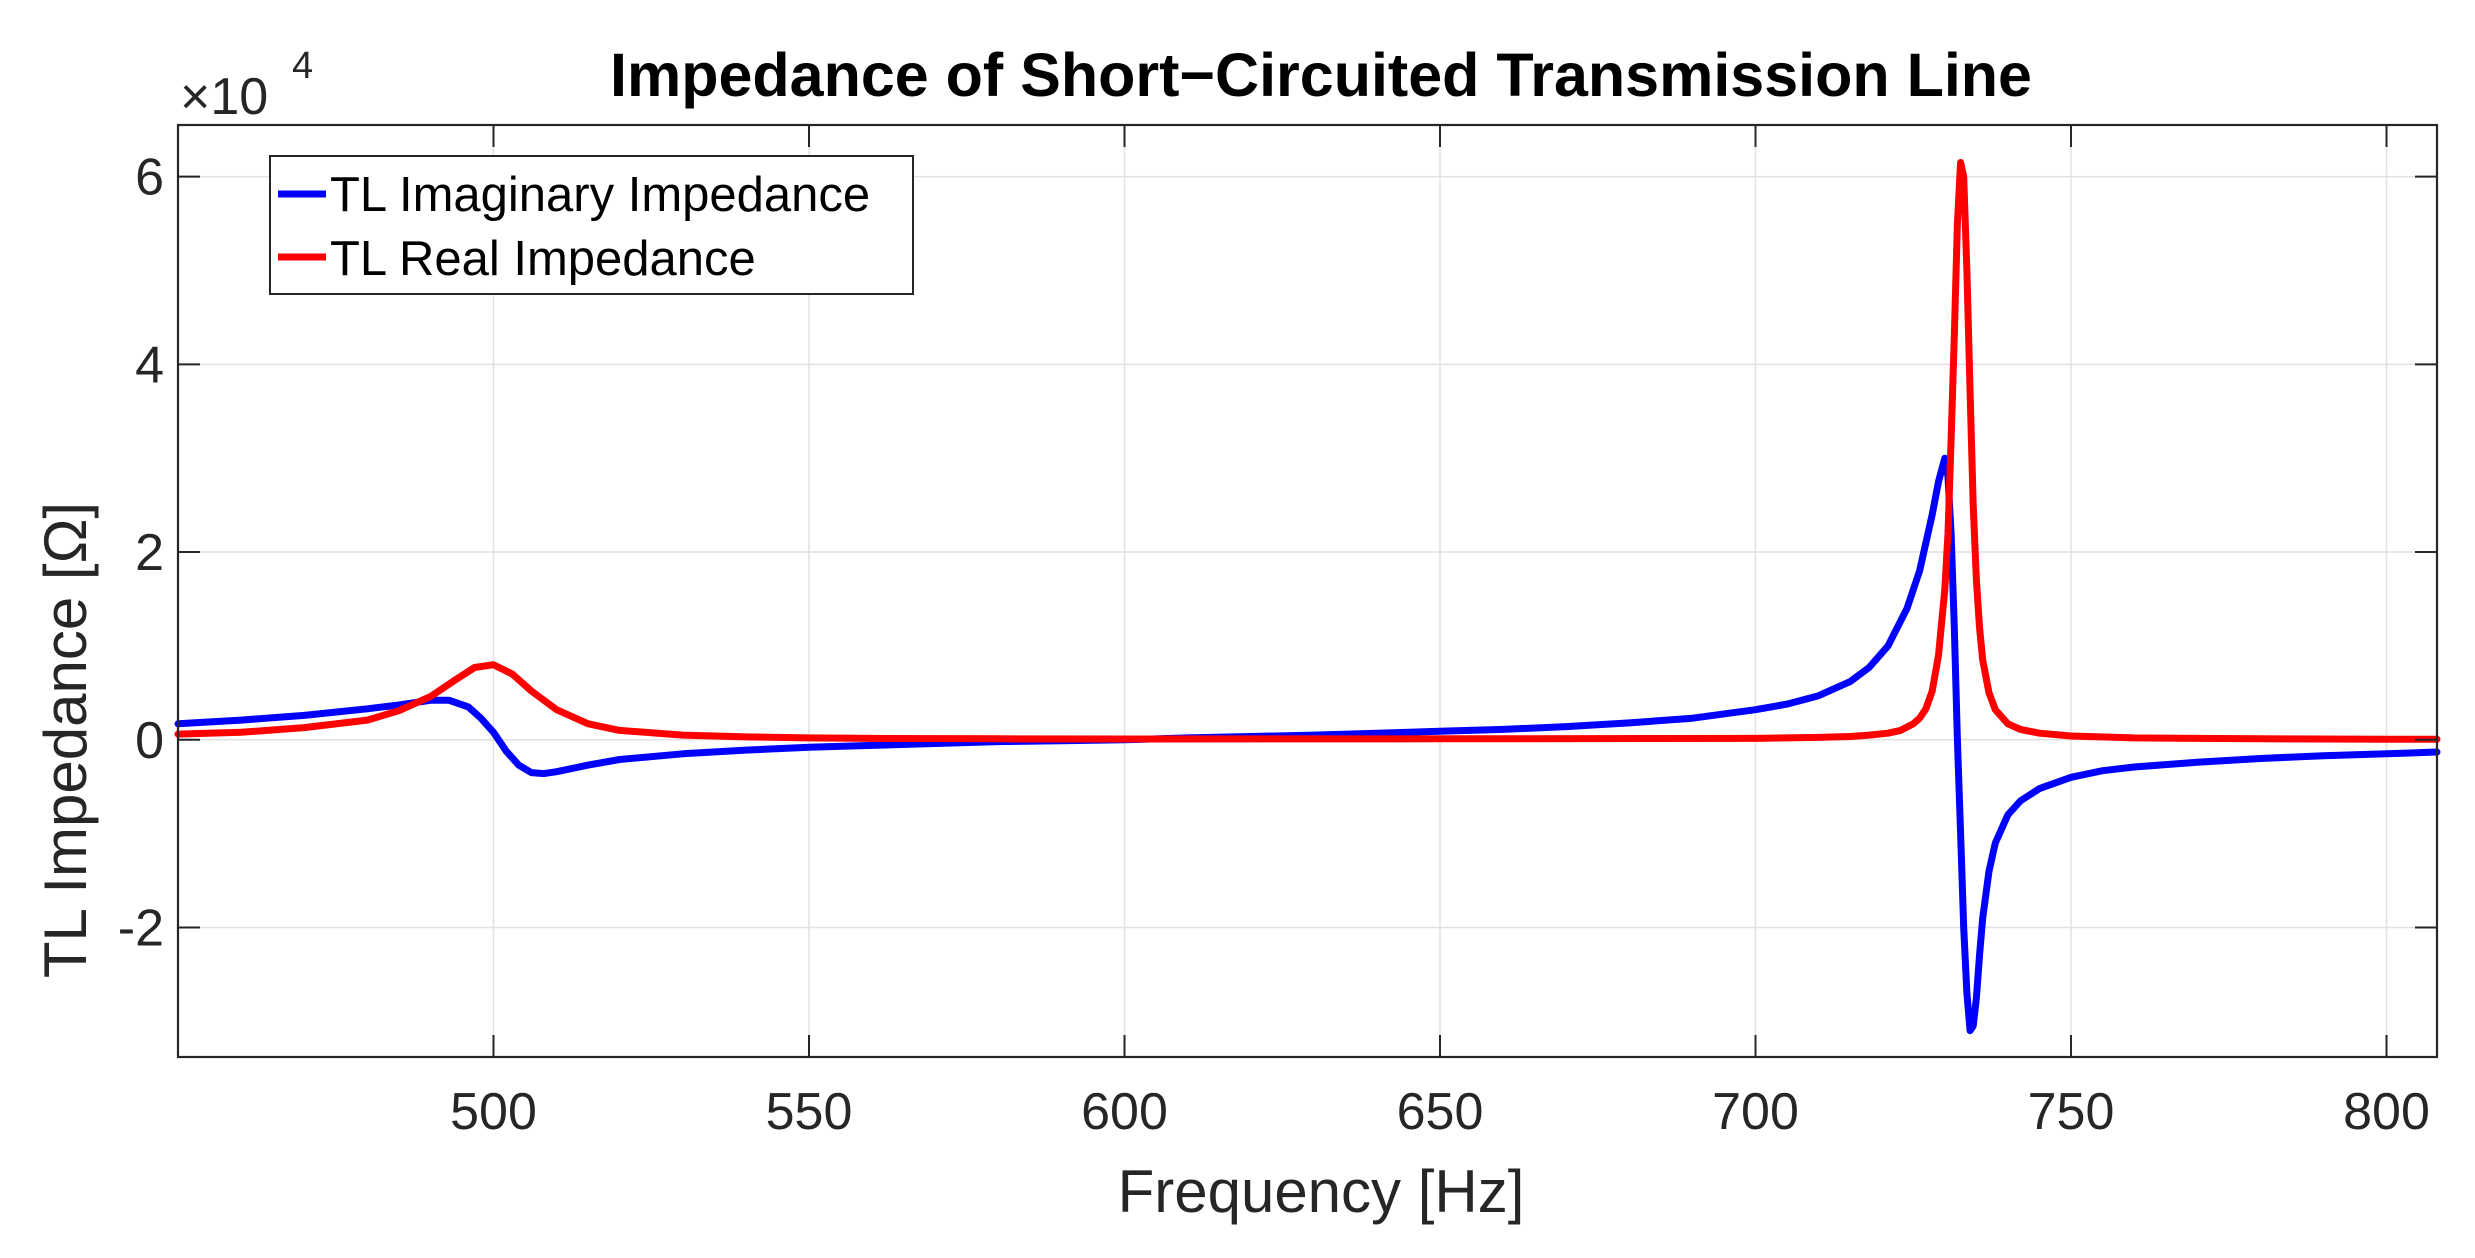  I want to click on x-axis-label: Frequency [Hz], so click(1321, 1191).